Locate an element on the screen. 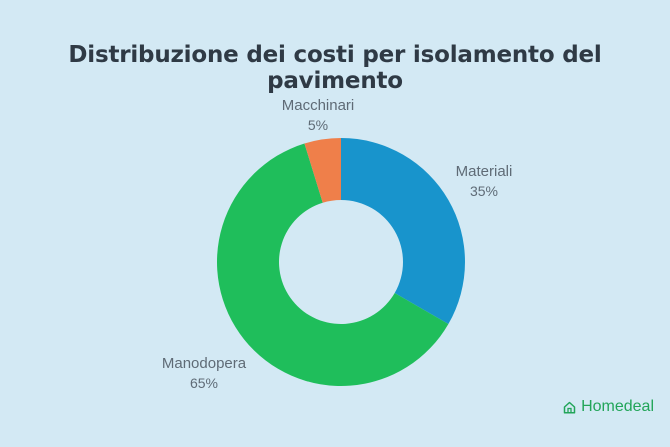  brand-name: Homedeal is located at coordinates (617, 406).